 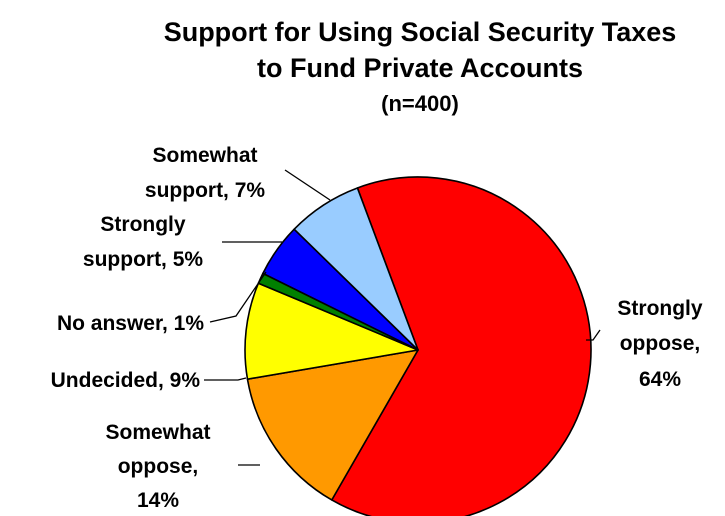 What do you see at coordinates (660, 379) in the screenshot?
I see `slice-label-strongly-oppose: 64%` at bounding box center [660, 379].